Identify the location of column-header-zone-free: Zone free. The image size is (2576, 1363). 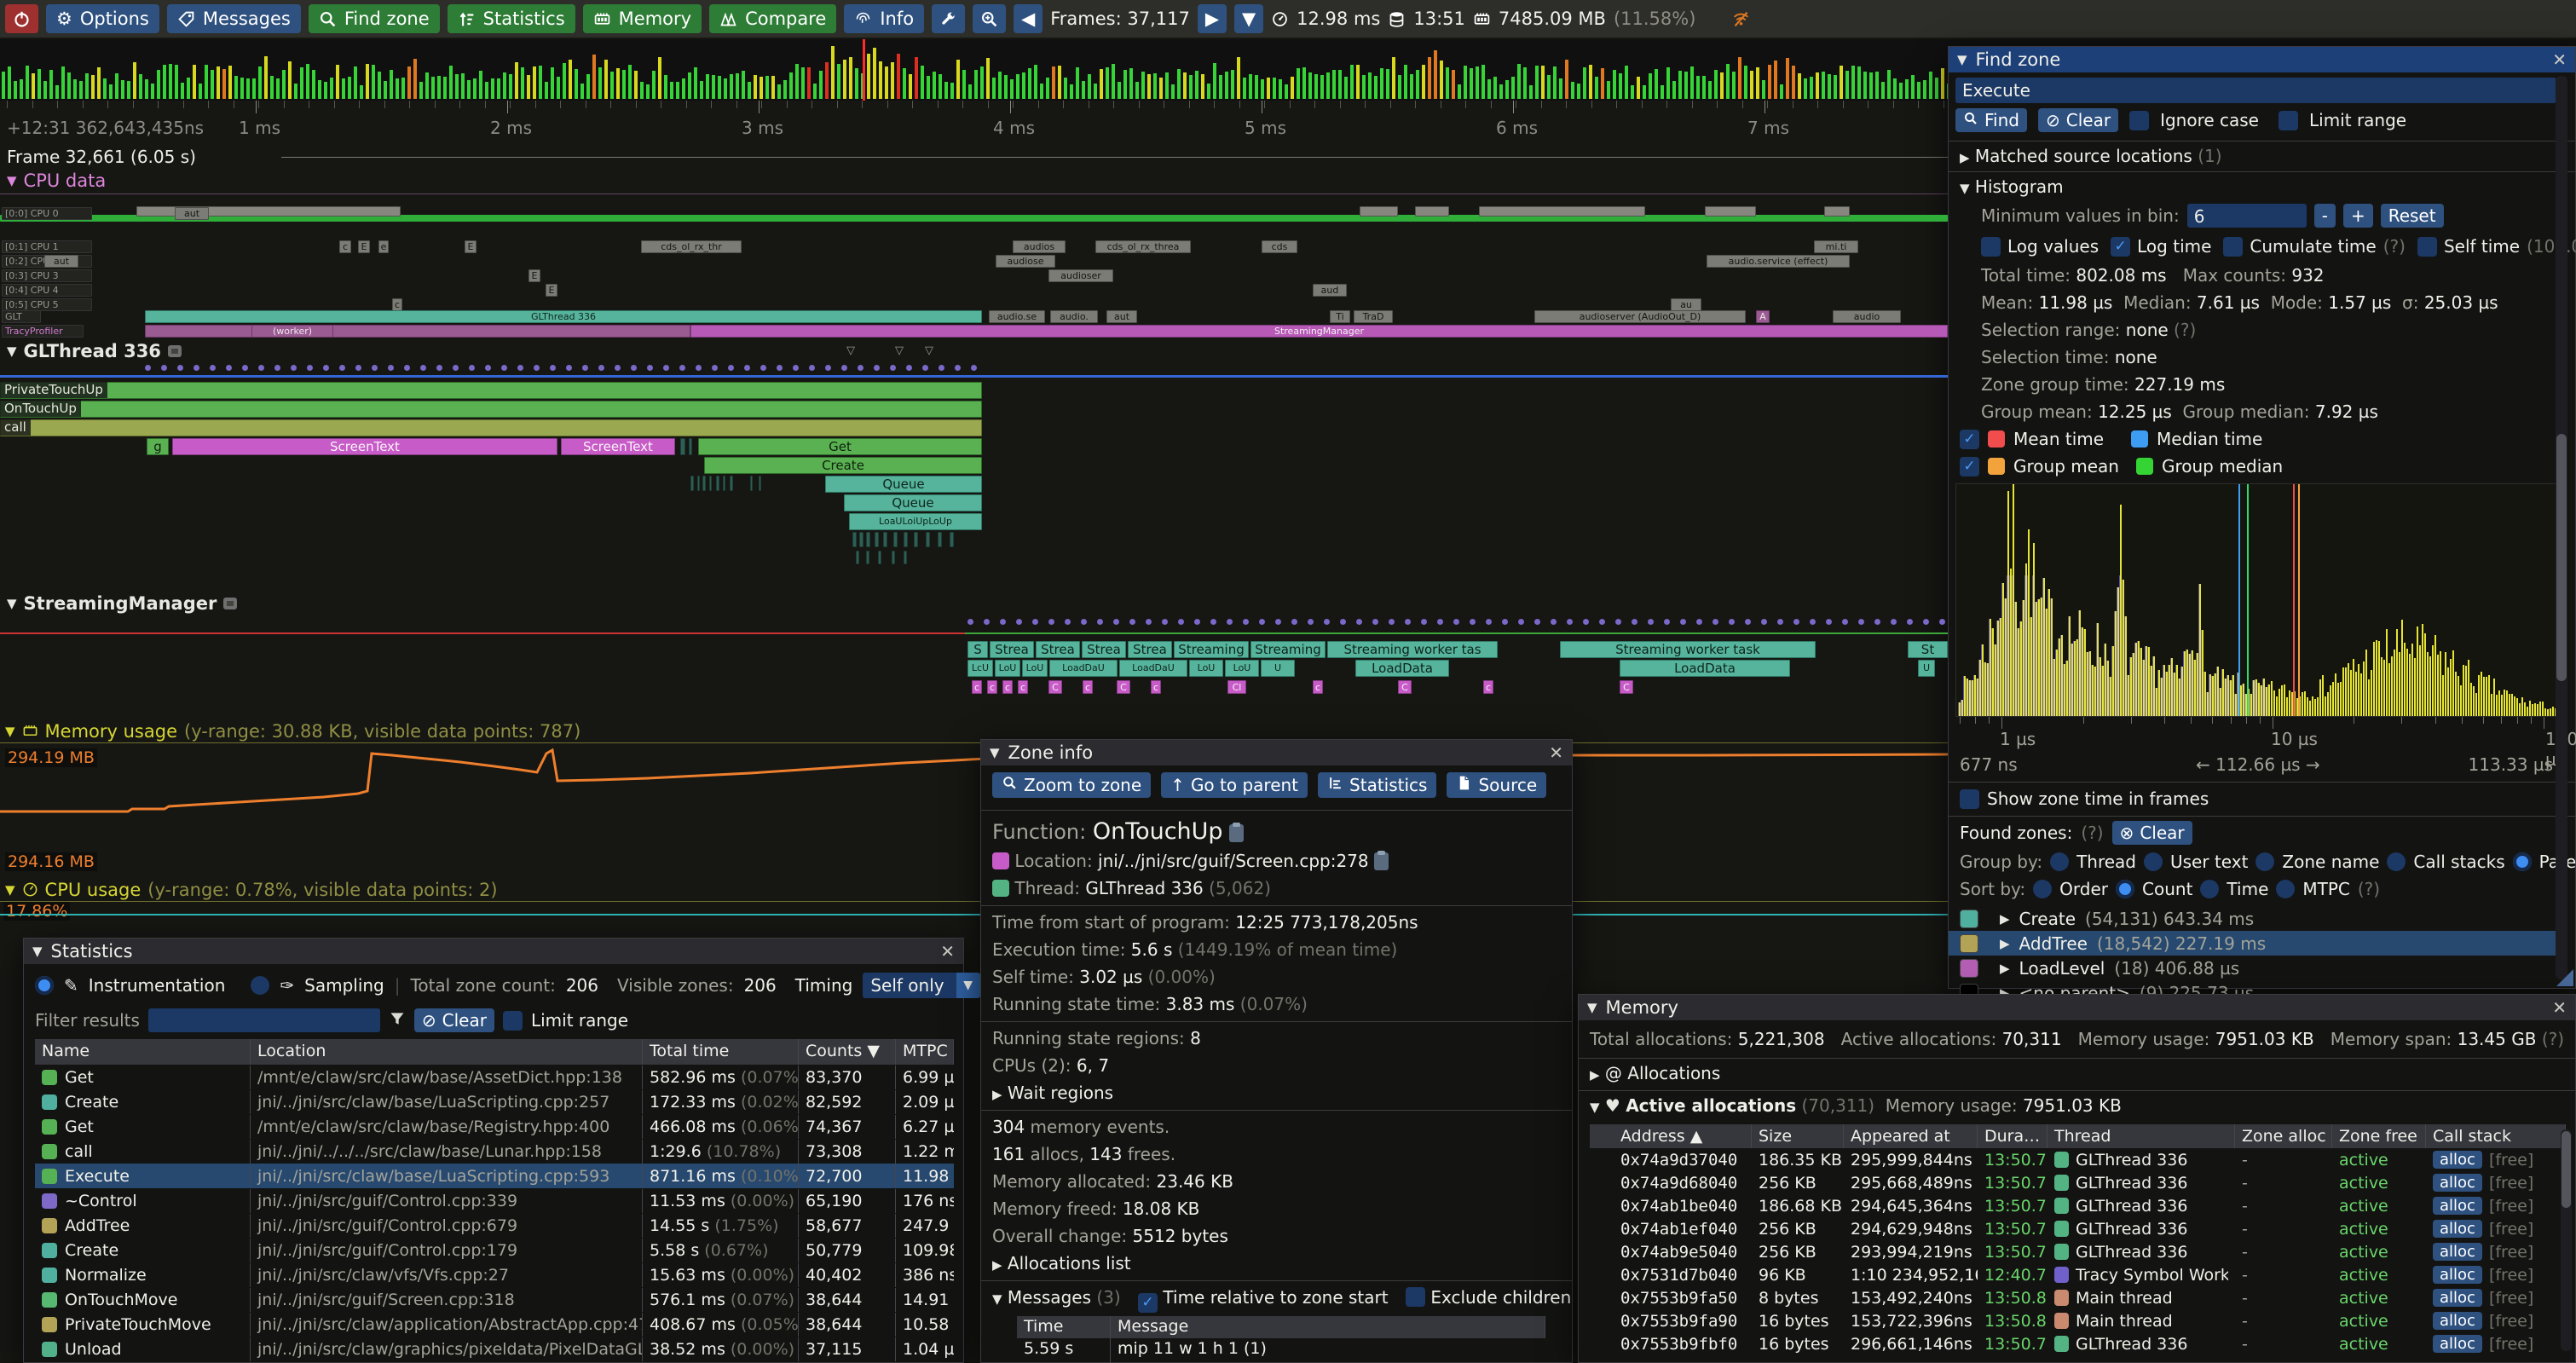
(2379, 1136).